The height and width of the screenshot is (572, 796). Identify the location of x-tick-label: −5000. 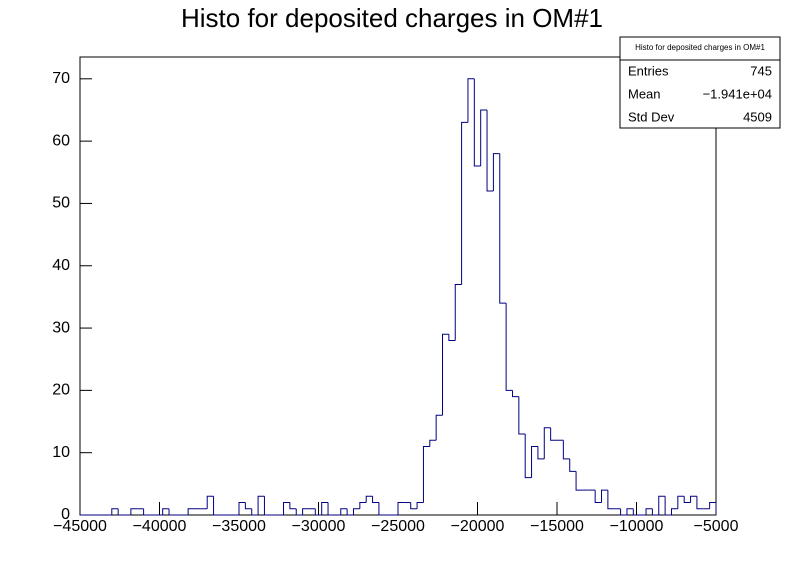
(716, 526).